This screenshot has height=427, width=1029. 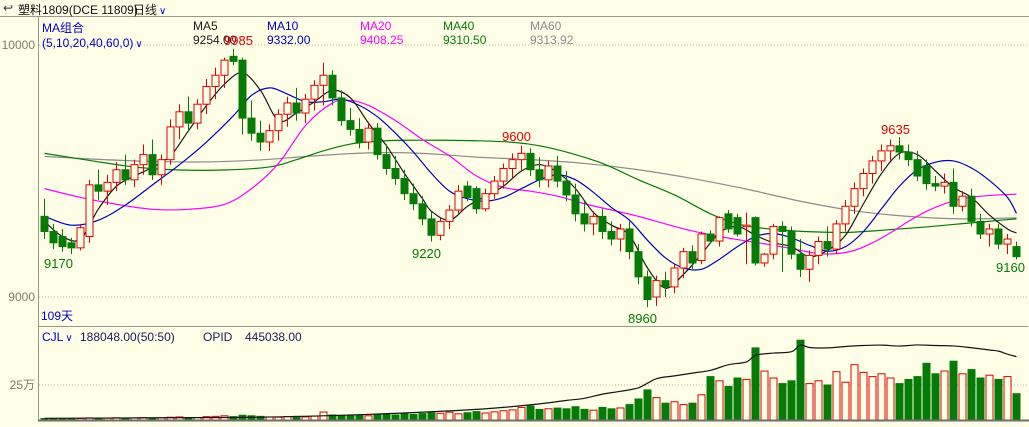 I want to click on ma-group-selector: MA组合(5,10,20,40,60,0) ∨, so click(x=92, y=34).